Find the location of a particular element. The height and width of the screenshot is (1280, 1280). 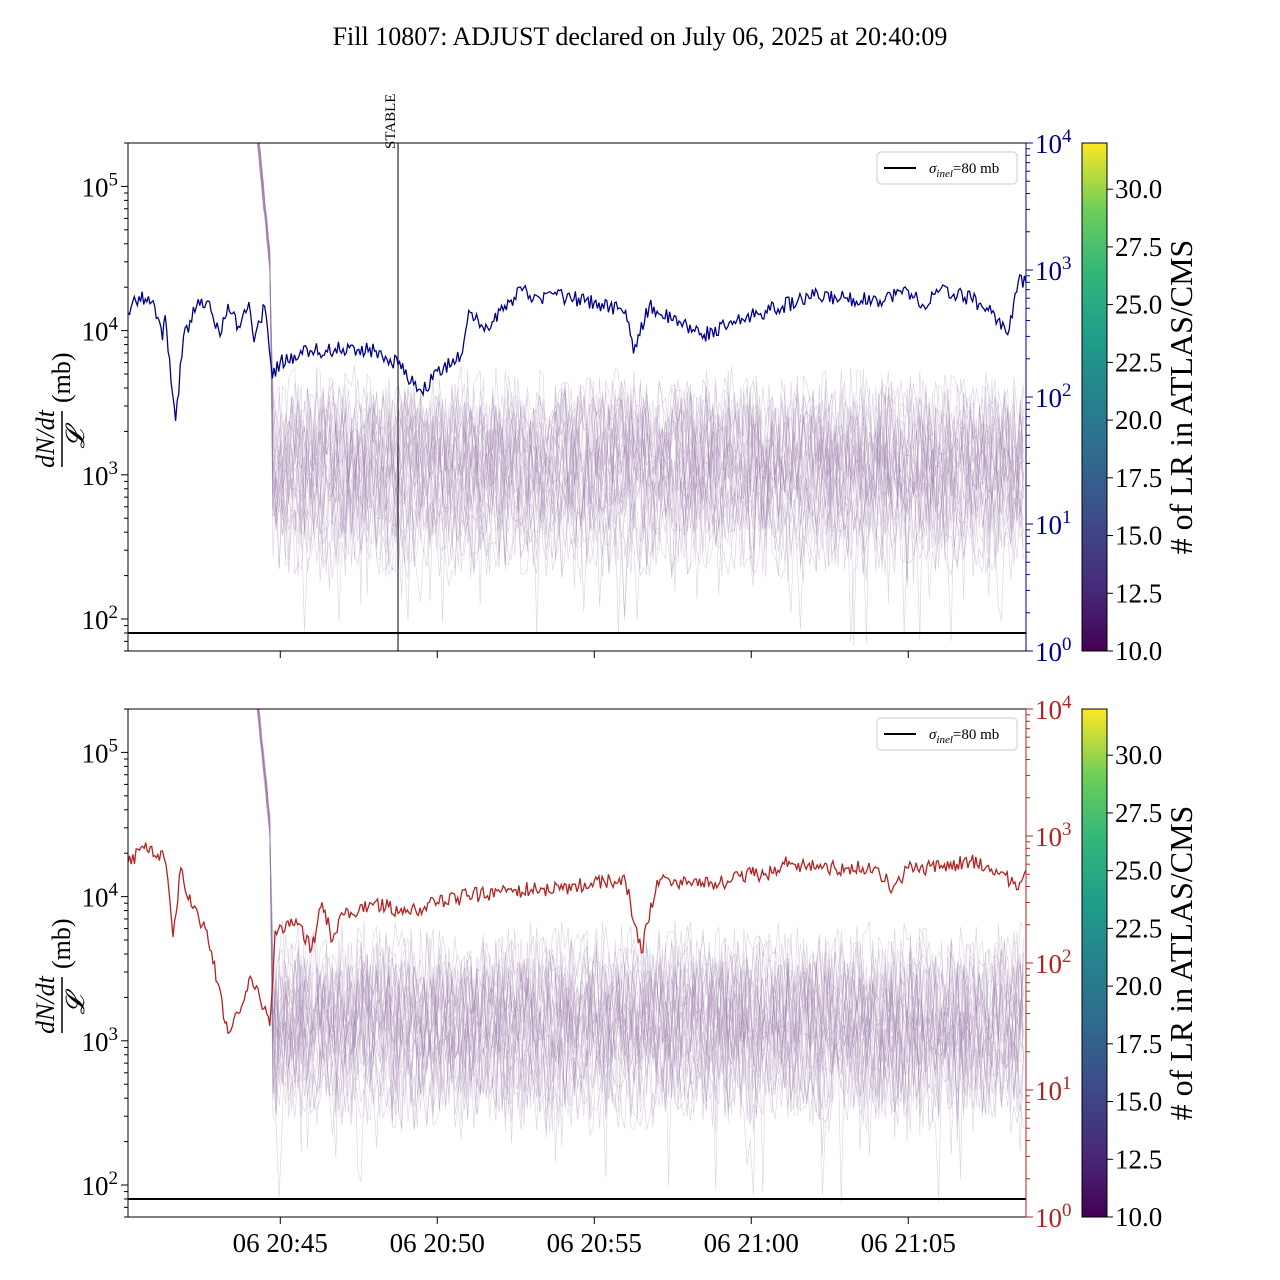

x-tick-label: 06 20:50 is located at coordinates (437, 1243).